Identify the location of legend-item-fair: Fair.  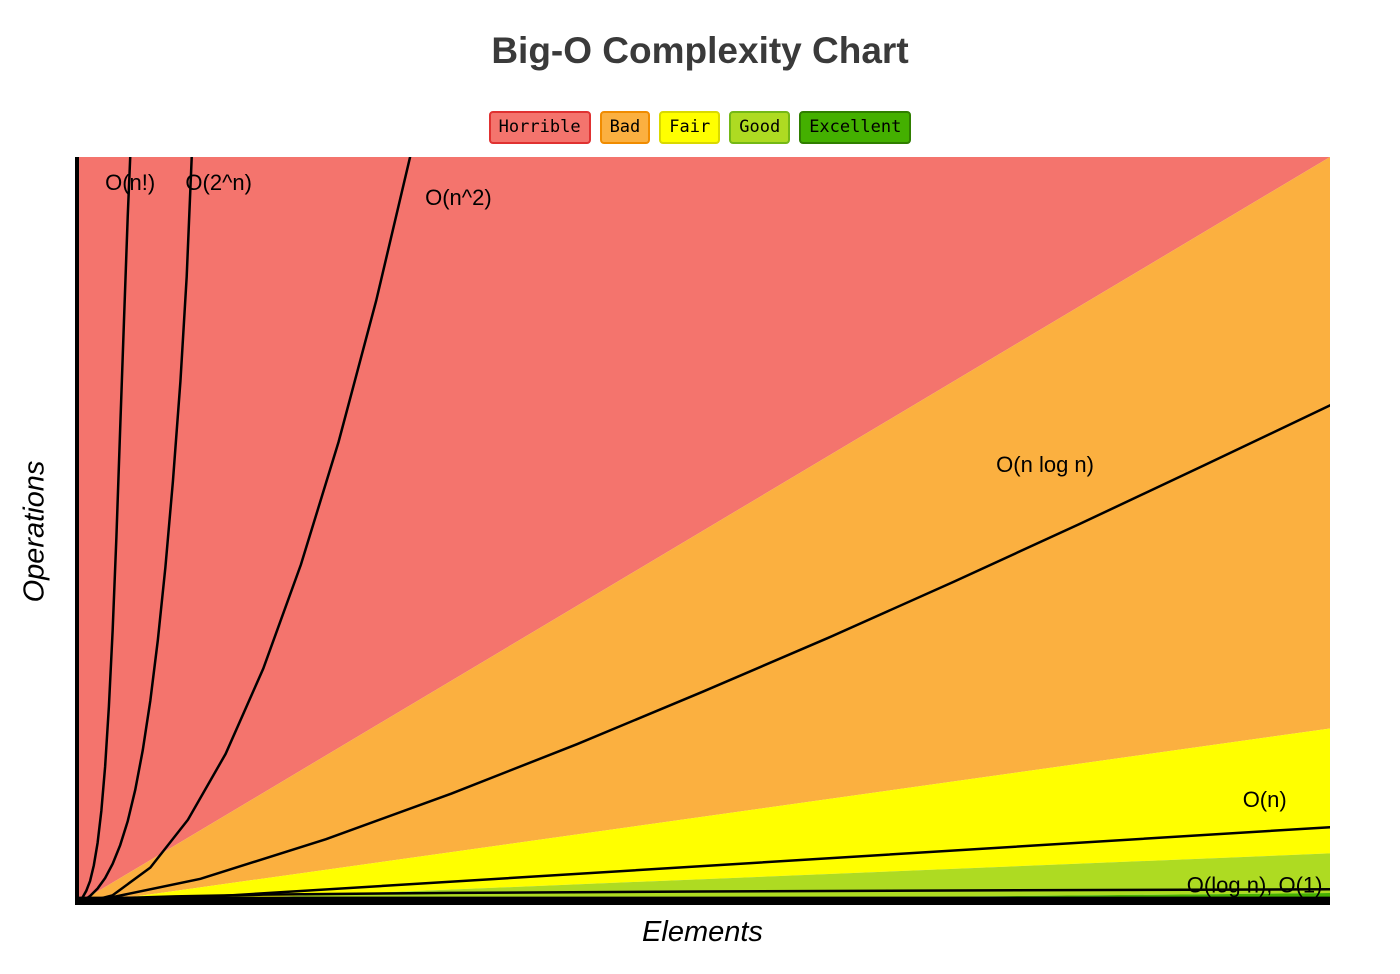
(690, 128).